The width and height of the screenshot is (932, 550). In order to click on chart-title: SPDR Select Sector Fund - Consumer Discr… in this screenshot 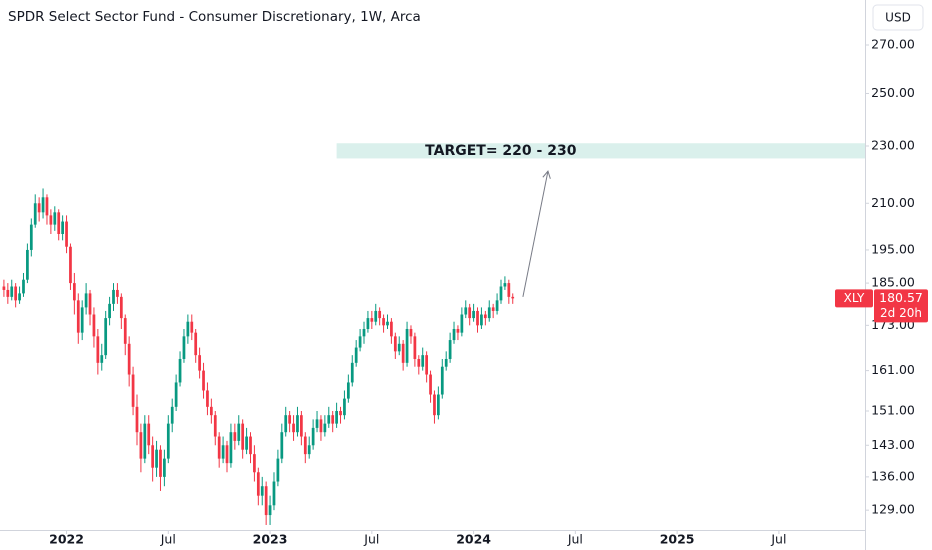, I will do `click(214, 17)`.